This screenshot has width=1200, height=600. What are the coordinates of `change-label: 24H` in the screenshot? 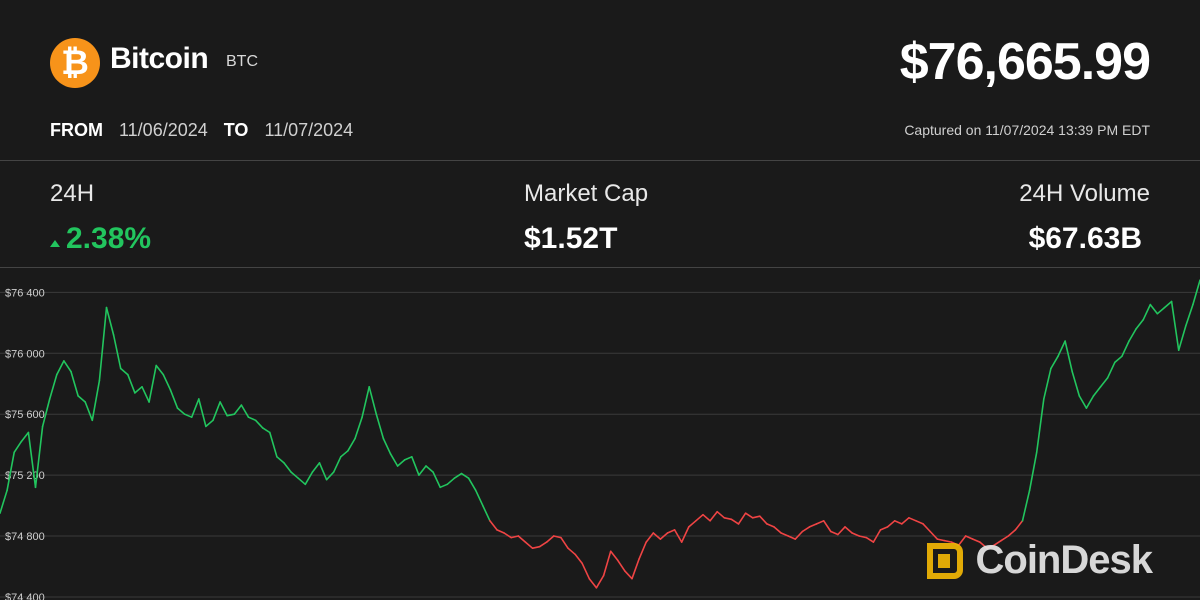 It's located at (72, 193).